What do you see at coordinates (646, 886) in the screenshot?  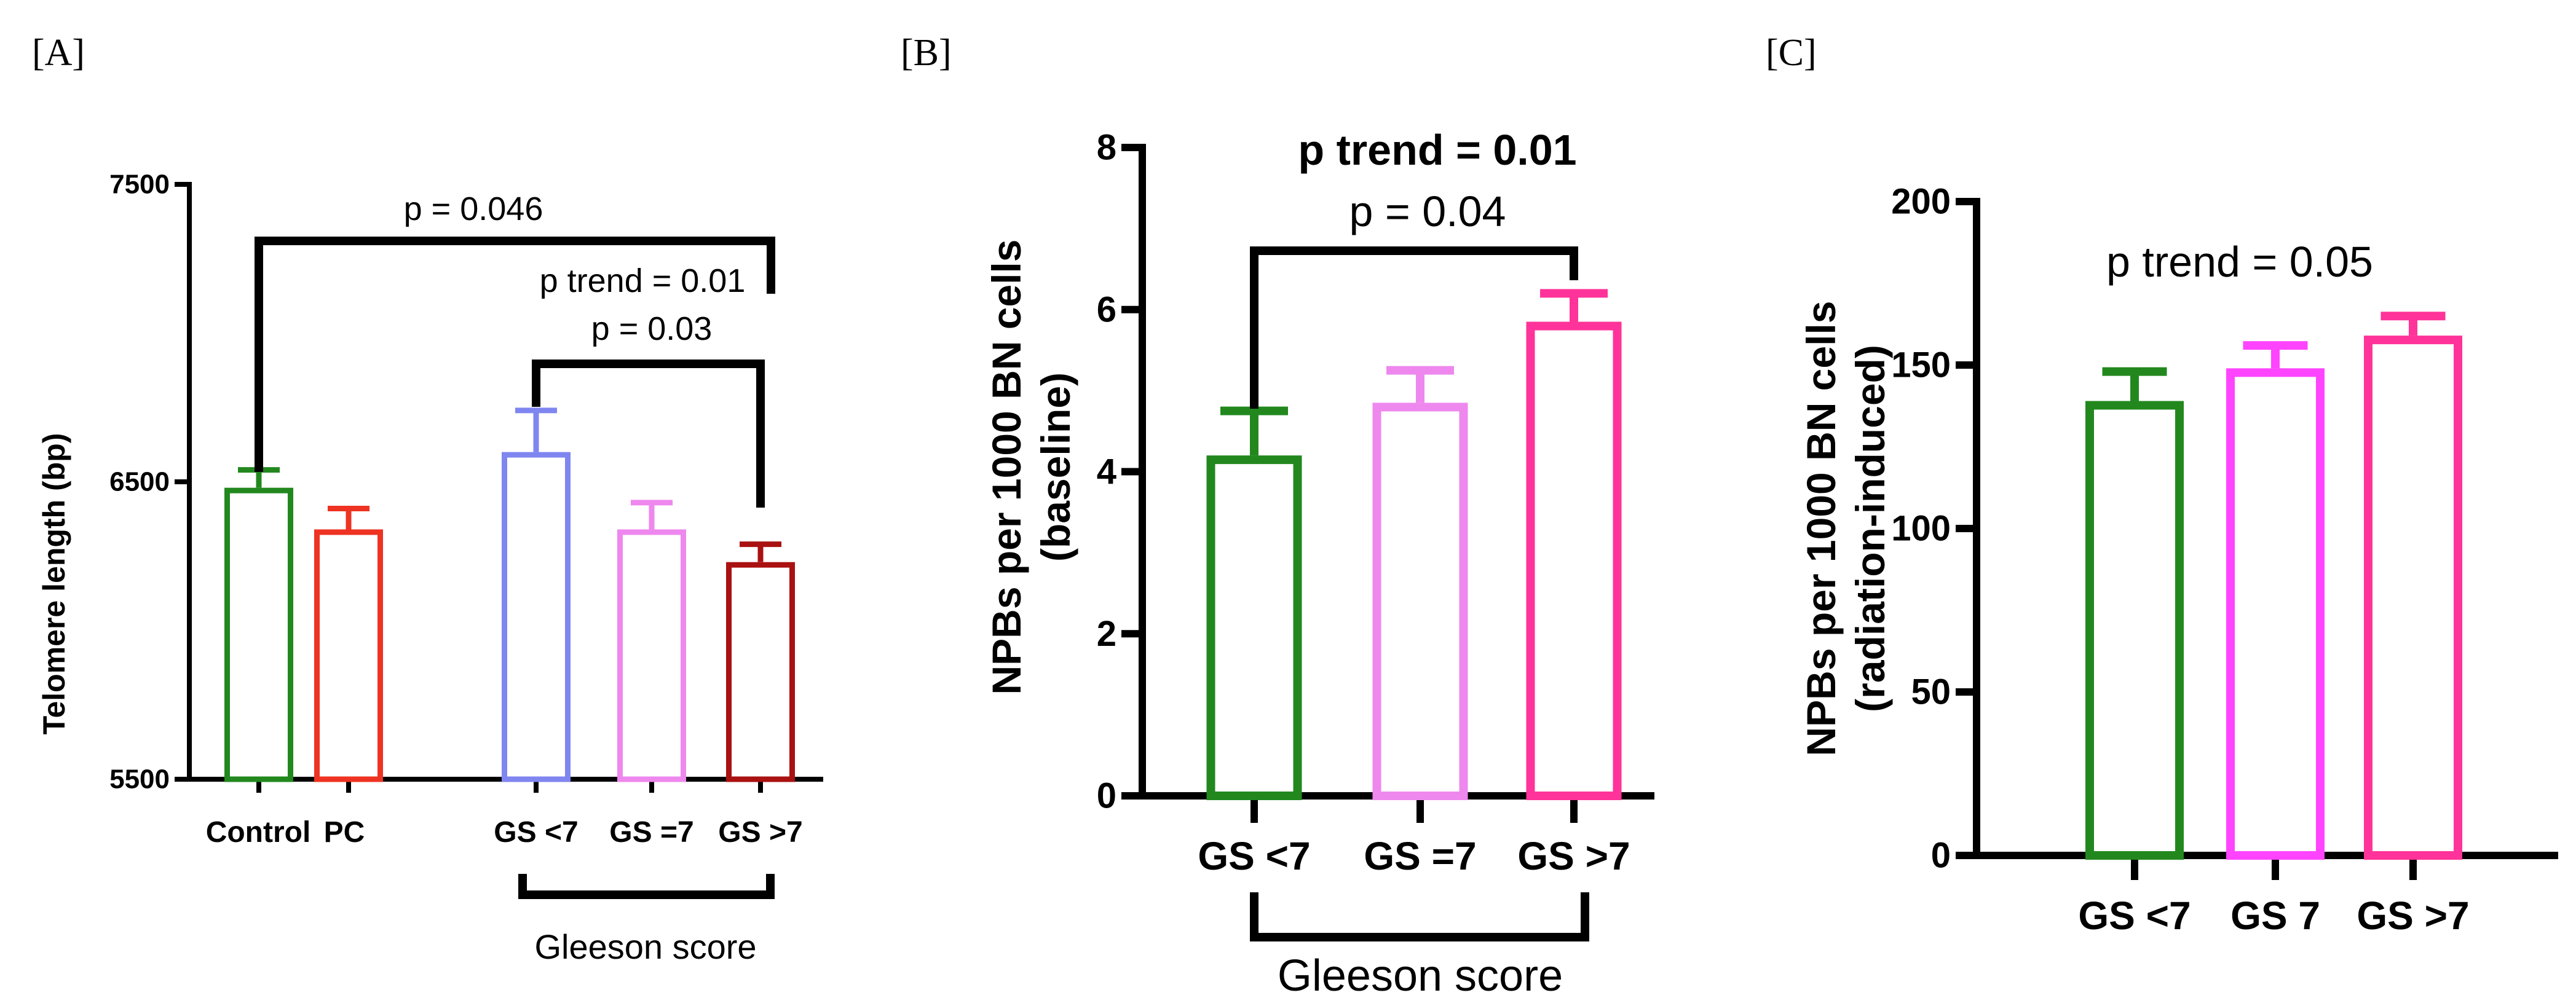 I see `panel-a-group-bracket` at bounding box center [646, 886].